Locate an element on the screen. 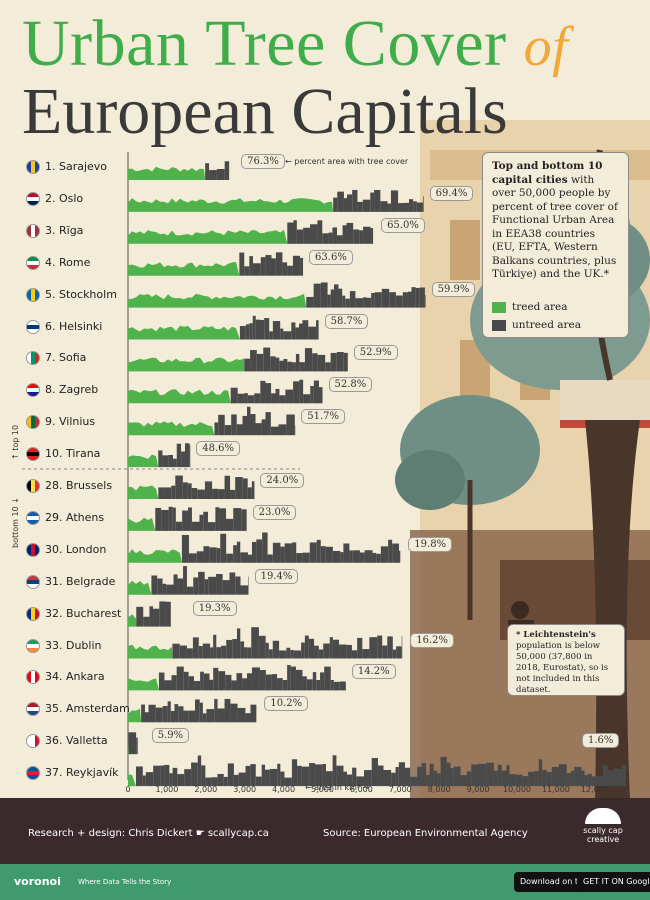 This screenshot has height=900, width=650. google-play-button: GET IT ON Google Play is located at coordinates (613, 882).